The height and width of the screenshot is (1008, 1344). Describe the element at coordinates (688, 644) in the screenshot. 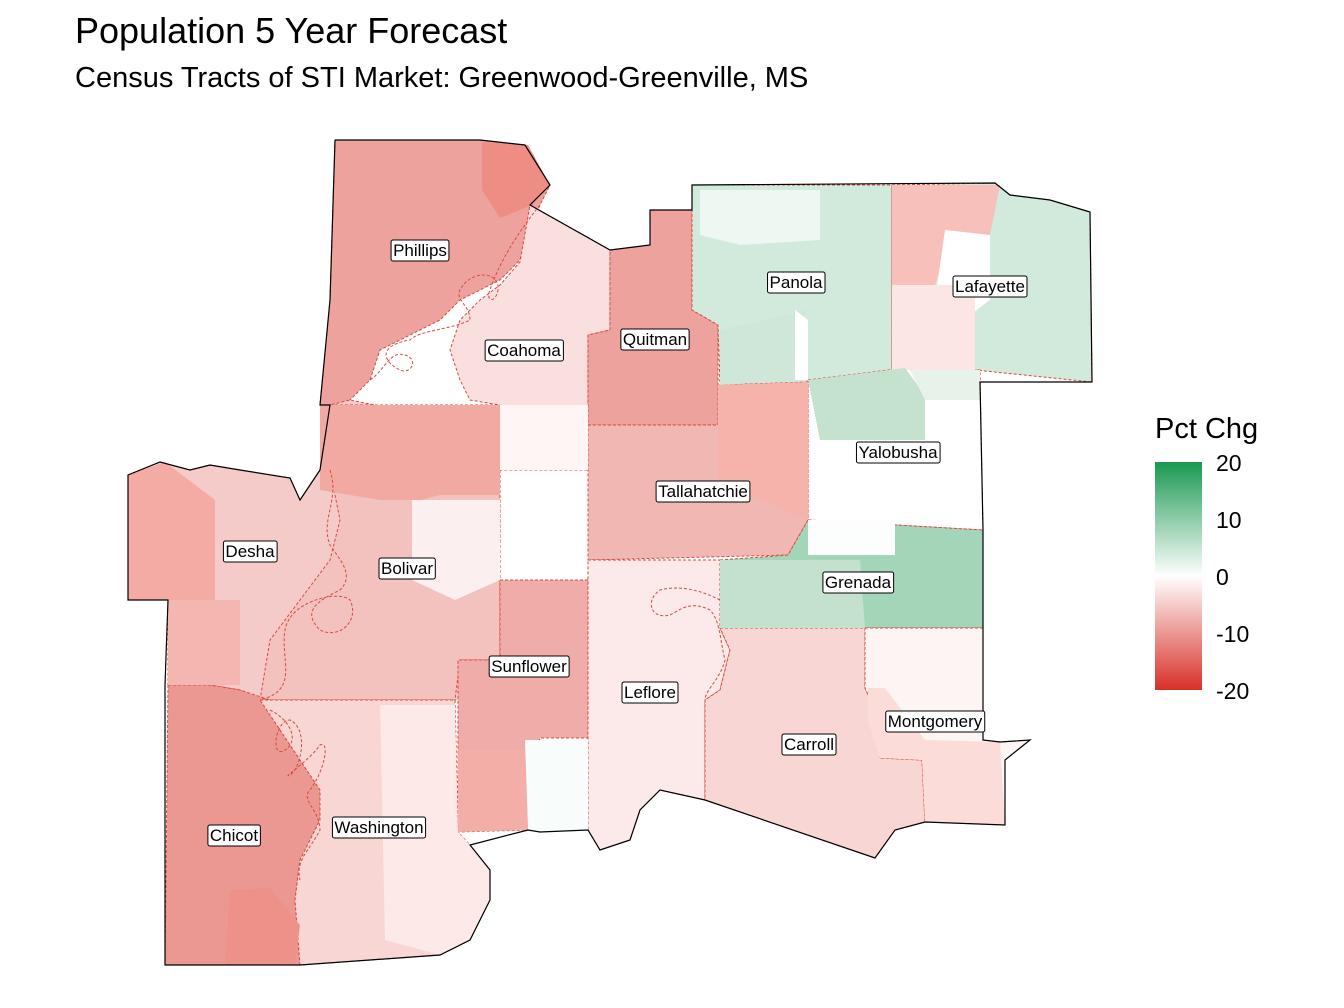

I see `river-meander-leflore` at that location.